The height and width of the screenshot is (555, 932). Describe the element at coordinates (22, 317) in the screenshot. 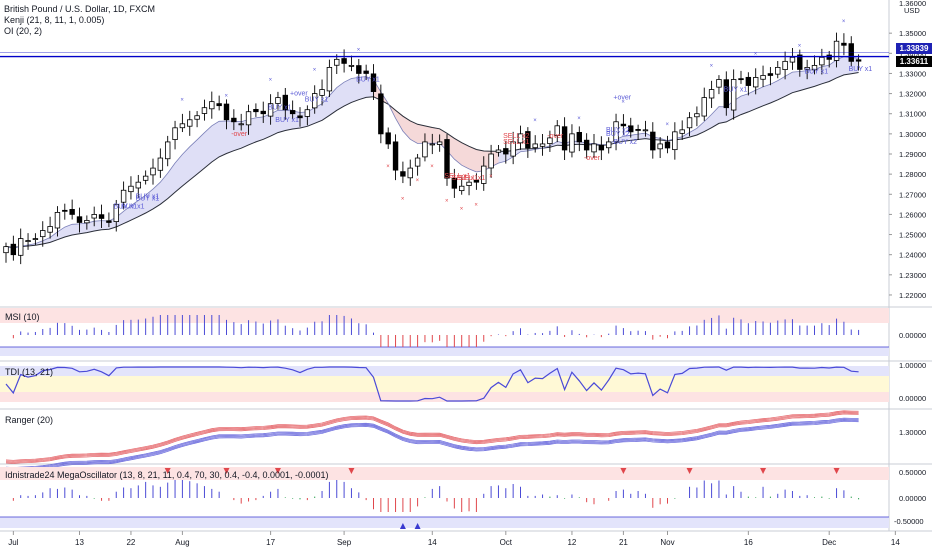

I see `msi-pane-label: MSI (10)` at that location.